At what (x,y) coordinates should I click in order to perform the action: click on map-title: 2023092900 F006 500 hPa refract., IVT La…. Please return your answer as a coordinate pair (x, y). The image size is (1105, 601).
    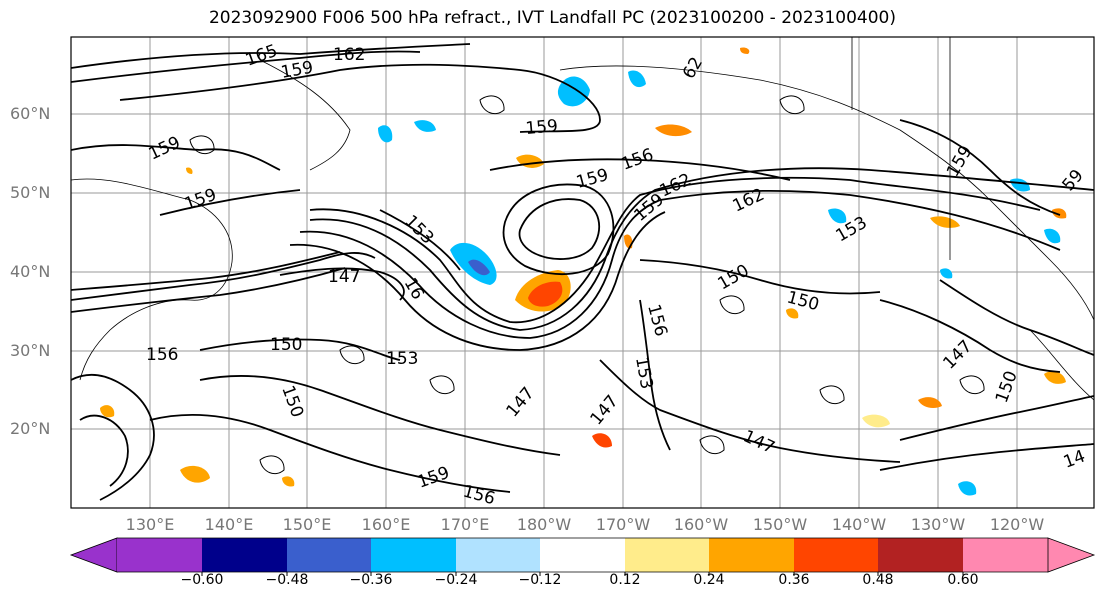
    Looking at the image, I should click on (552, 18).